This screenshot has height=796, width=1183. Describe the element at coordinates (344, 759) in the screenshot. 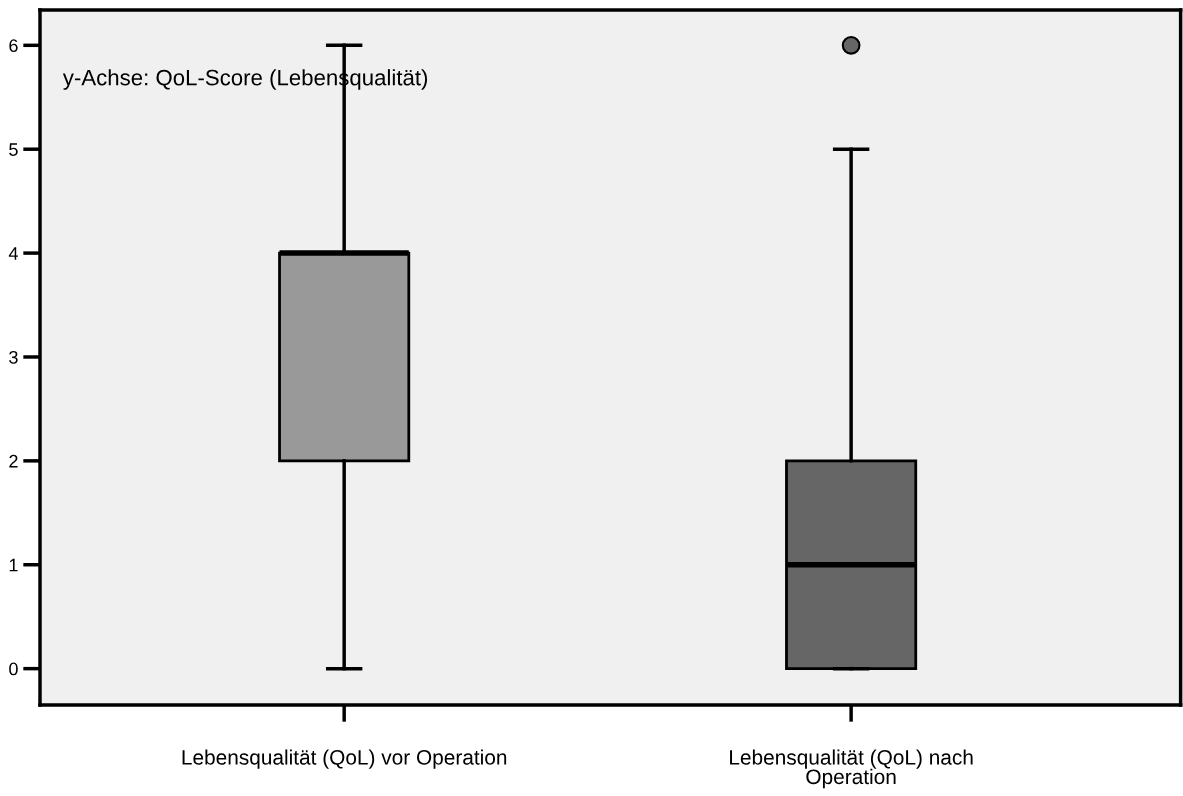

I see `x-tick-label: Lebensqualität (QoL) vor Operation` at that location.